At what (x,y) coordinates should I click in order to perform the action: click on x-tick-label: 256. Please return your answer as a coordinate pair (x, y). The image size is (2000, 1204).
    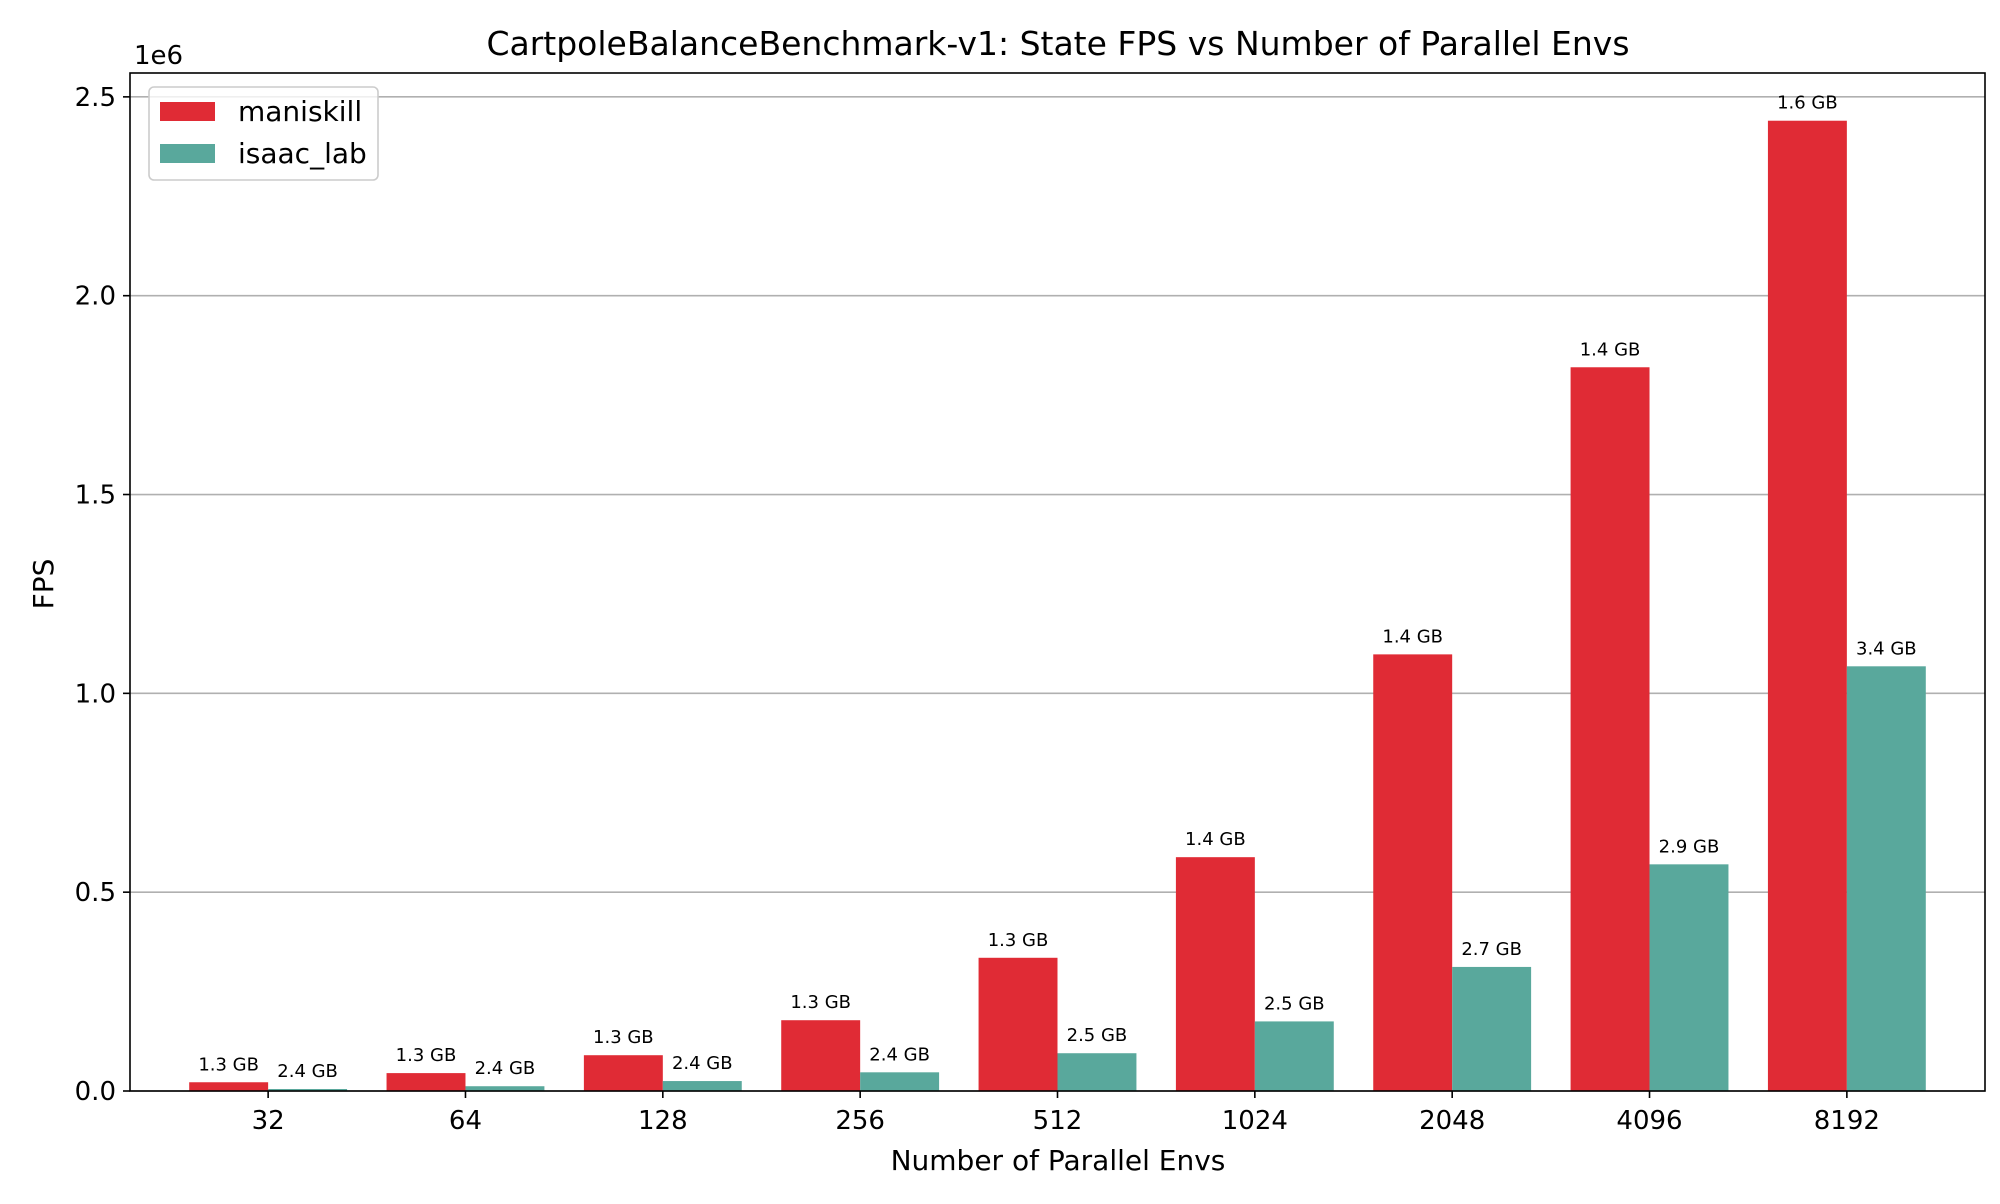
    Looking at the image, I should click on (860, 1121).